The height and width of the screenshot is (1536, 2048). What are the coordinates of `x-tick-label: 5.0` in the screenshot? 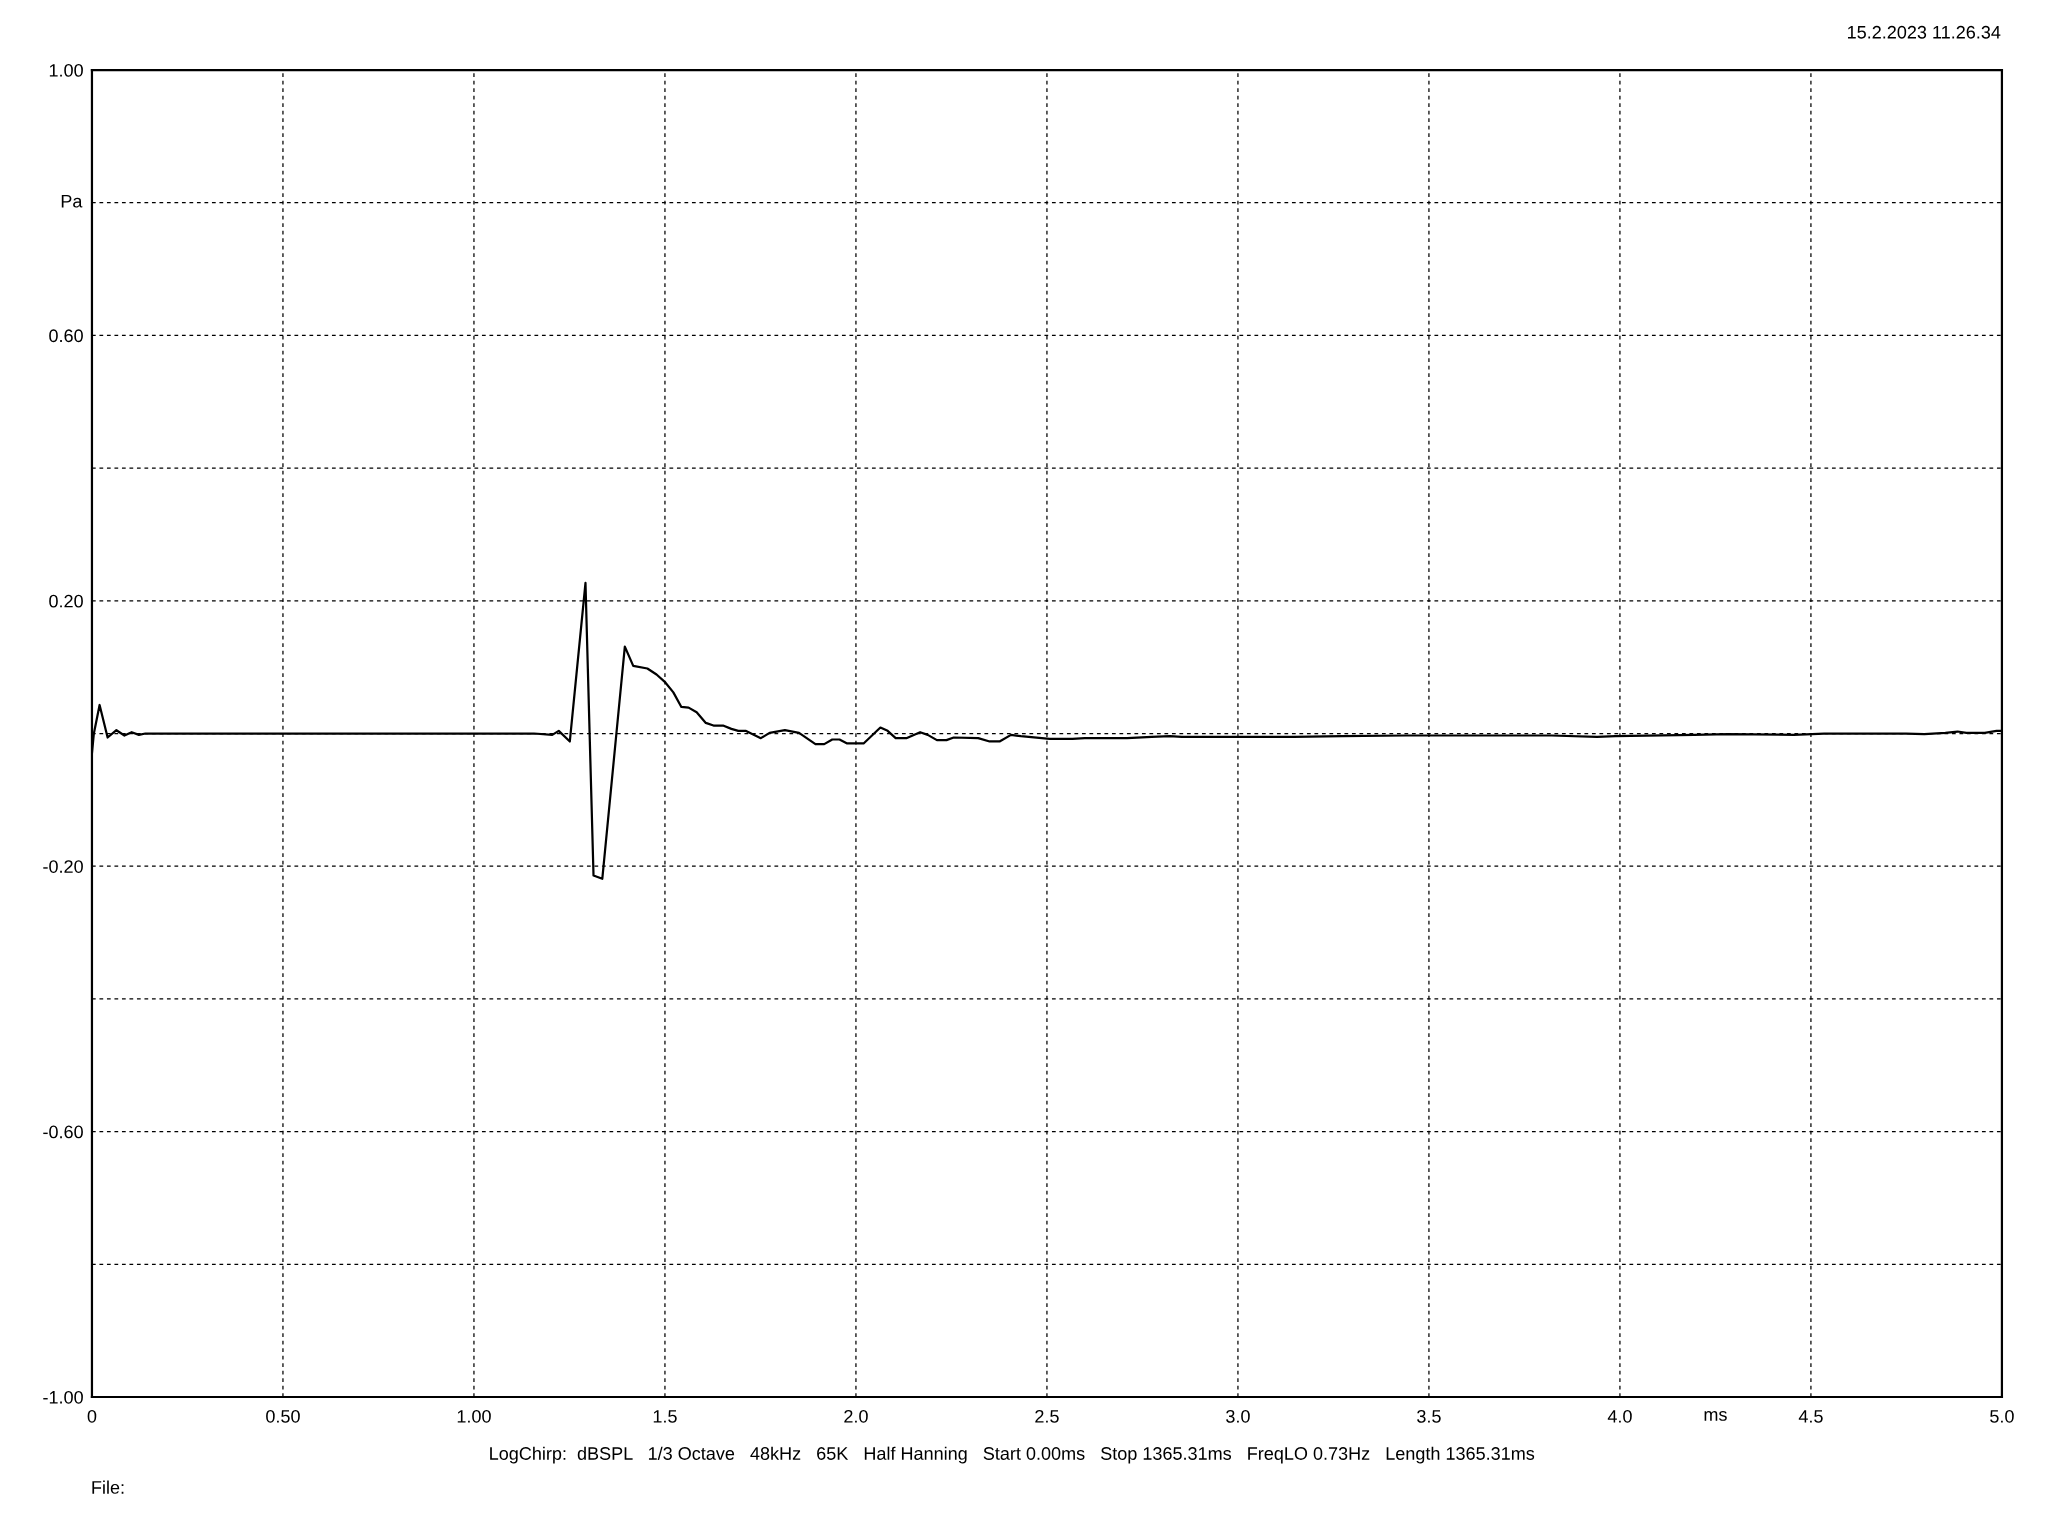 It's located at (2002, 1416).